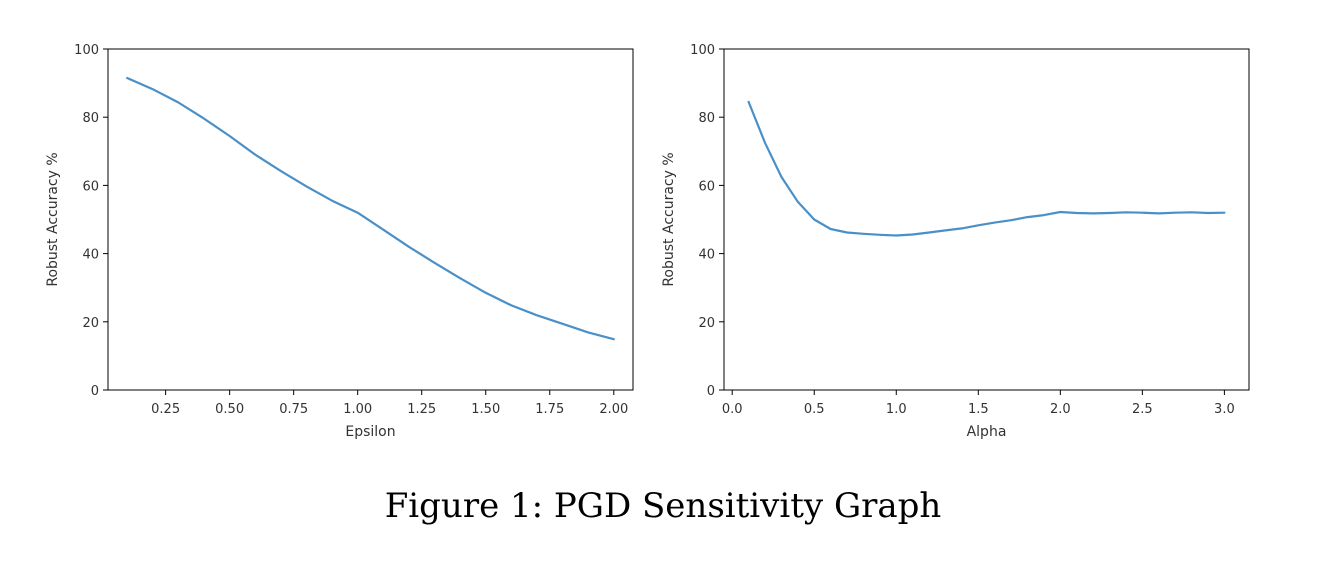 This screenshot has height=561, width=1326. What do you see at coordinates (978, 409) in the screenshot?
I see `alpha-x-tick-label: 1.5` at bounding box center [978, 409].